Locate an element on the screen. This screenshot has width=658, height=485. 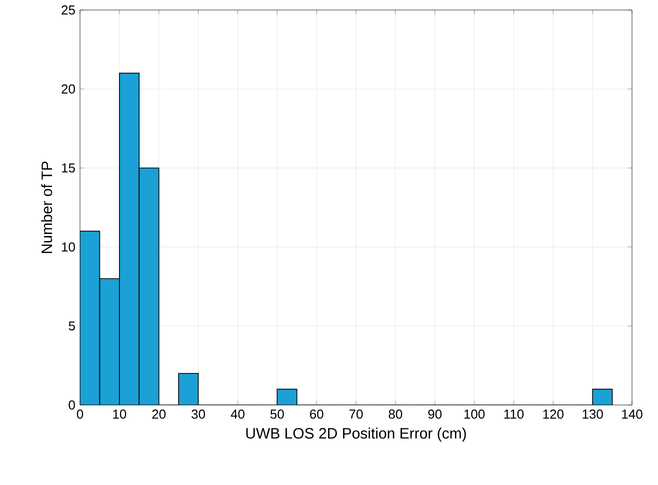
x-axis-title: UWB LOS 2D Position Error (cm) is located at coordinates (356, 435).